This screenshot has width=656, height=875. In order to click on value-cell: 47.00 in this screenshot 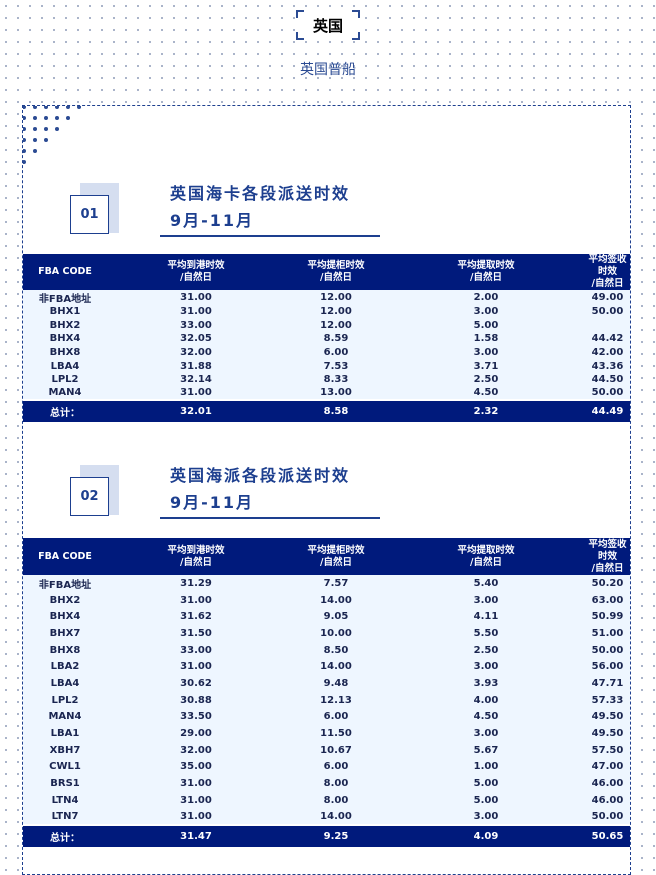, I will do `click(607, 767)`.